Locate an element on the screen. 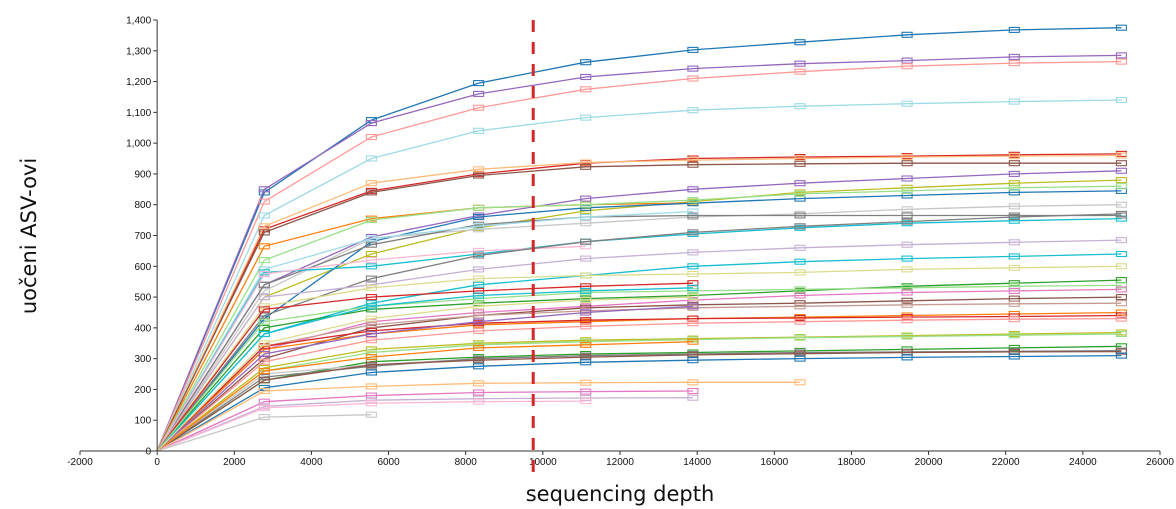 The height and width of the screenshot is (509, 1176). x-tick-label: 4000 is located at coordinates (311, 462).